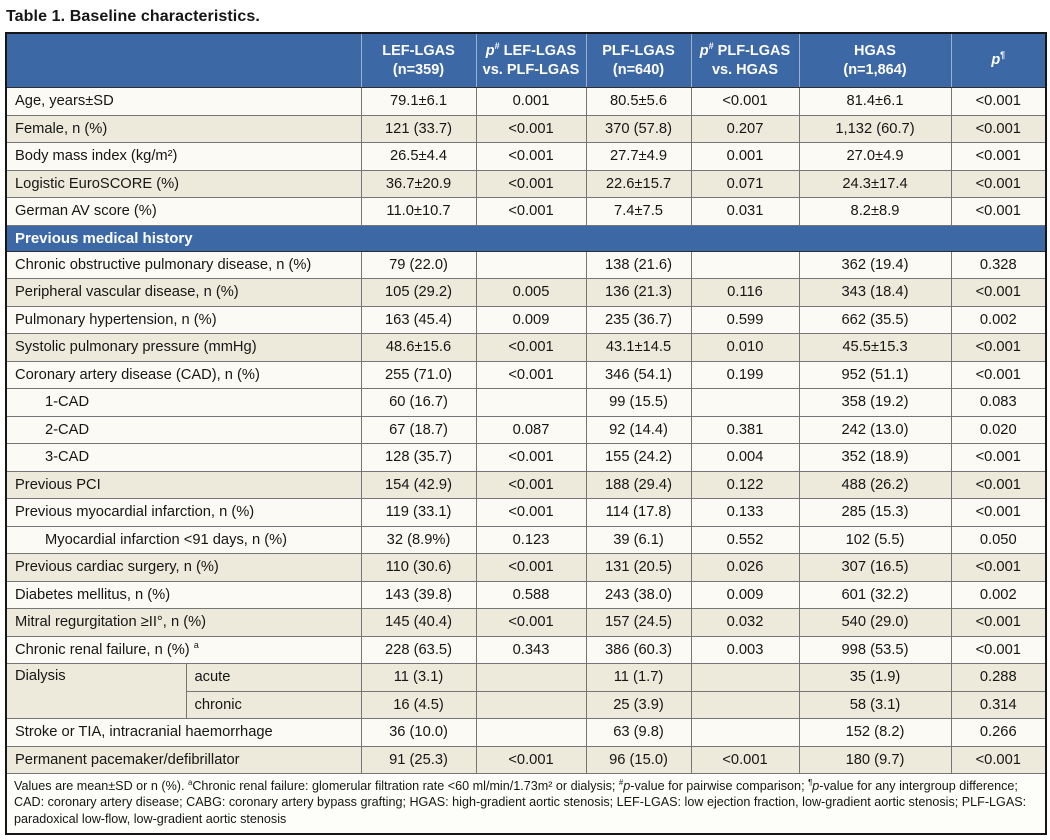 Image resolution: width=1050 pixels, height=840 pixels. What do you see at coordinates (183, 484) in the screenshot?
I see `row-label: Previous PCI` at bounding box center [183, 484].